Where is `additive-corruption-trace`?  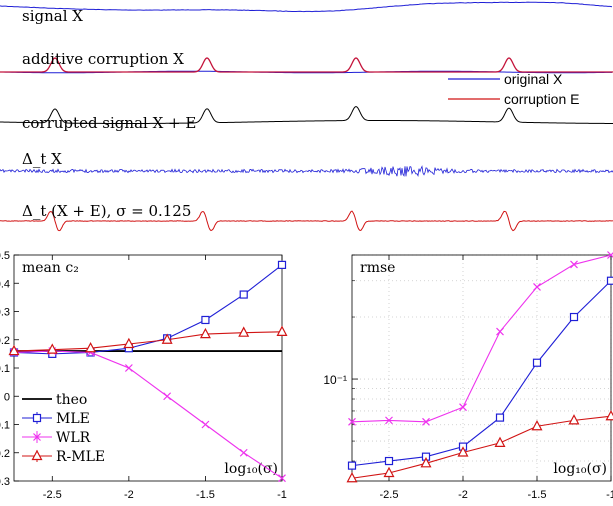 additive-corruption-trace is located at coordinates (306, 65).